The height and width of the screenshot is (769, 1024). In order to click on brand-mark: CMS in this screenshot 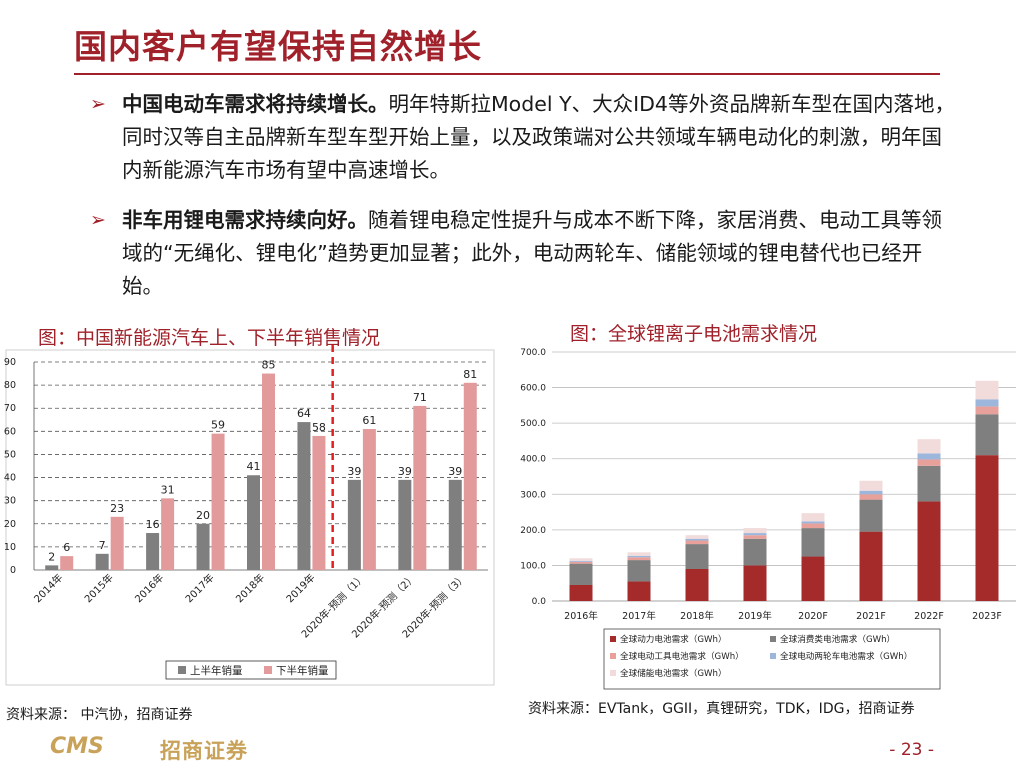, I will do `click(77, 746)`.